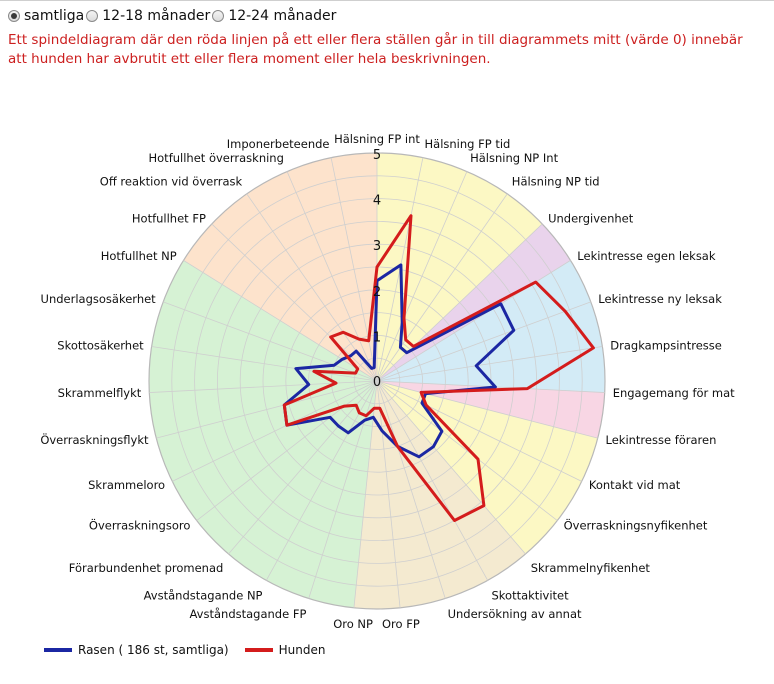  Describe the element at coordinates (94, 439) in the screenshot. I see `chart-category-label: Överraskningsflykt` at that location.